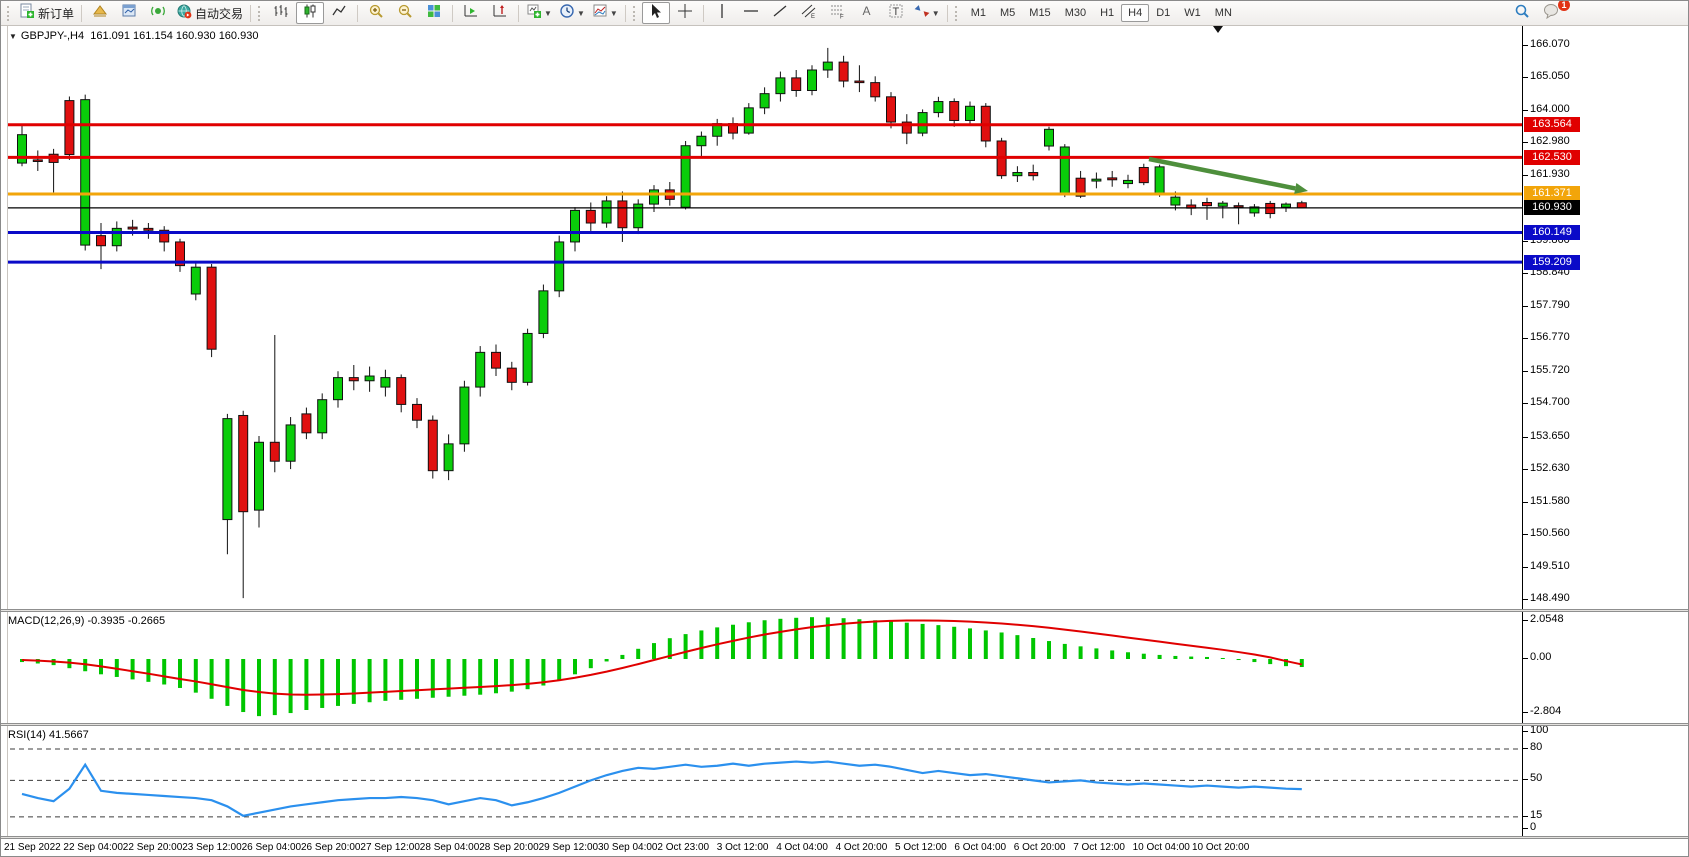 The image size is (1689, 857). I want to click on crosshair-icon, so click(685, 13).